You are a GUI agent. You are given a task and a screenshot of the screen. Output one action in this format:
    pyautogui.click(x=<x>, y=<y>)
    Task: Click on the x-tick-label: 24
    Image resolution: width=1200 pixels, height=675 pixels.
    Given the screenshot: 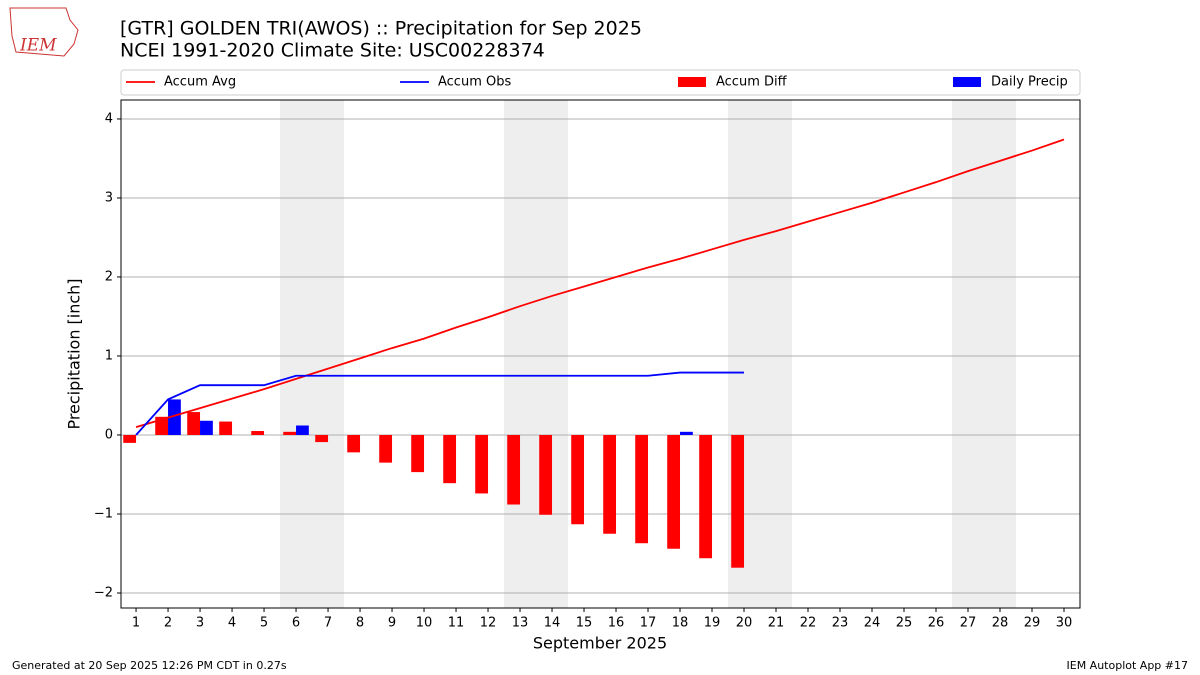 What is the action you would take?
    pyautogui.click(x=872, y=623)
    